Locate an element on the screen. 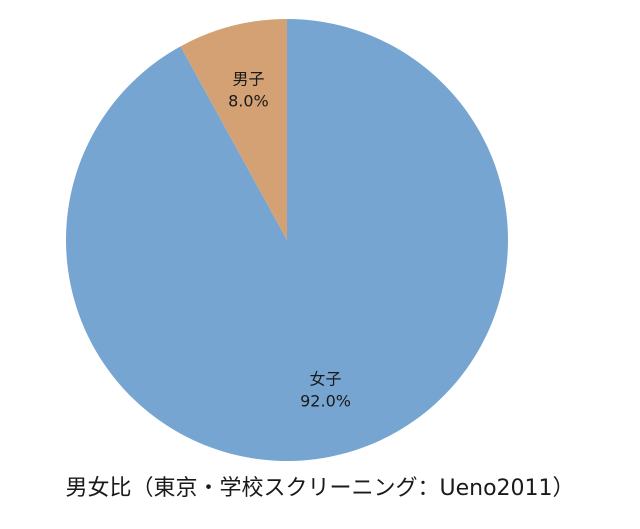 Image resolution: width=640 pixels, height=529 pixels. slice-label: 女子 is located at coordinates (326, 379).